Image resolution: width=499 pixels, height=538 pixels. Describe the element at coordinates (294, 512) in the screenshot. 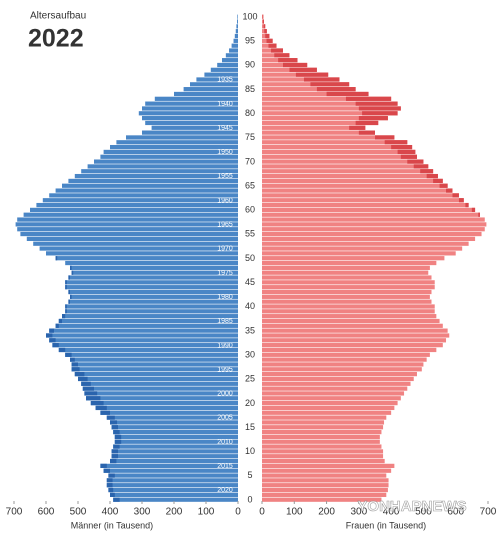

I see `x-tick-label-right: 100` at that location.